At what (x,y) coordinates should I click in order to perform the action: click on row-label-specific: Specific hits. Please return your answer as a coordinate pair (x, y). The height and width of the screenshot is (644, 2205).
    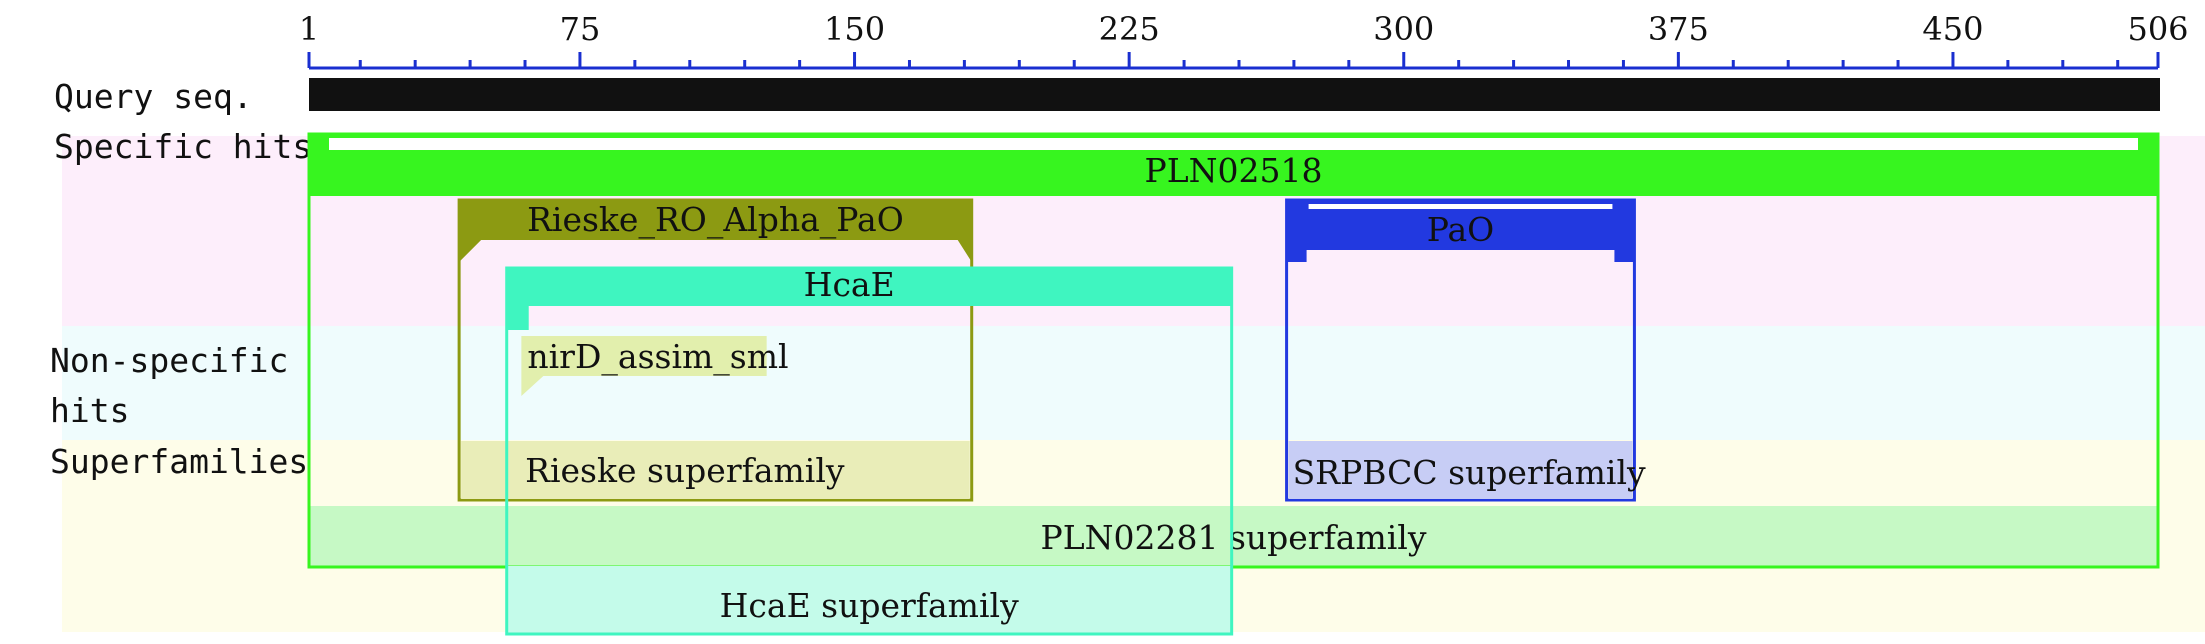
    Looking at the image, I should click on (183, 146).